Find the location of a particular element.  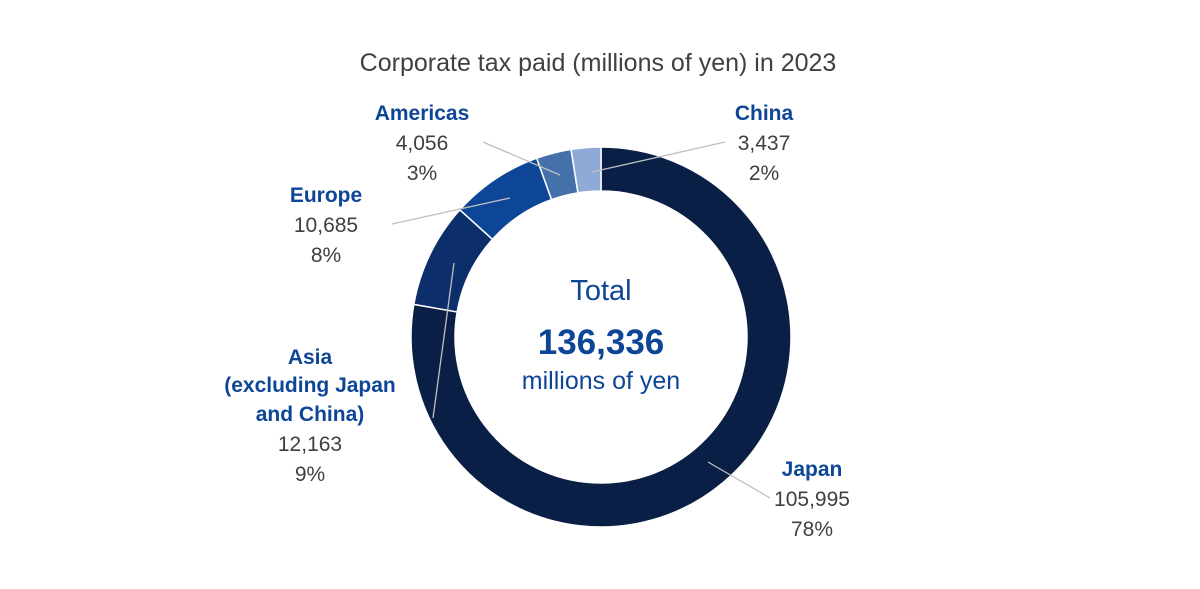

slice-percent-japan: 78% is located at coordinates (812, 529).